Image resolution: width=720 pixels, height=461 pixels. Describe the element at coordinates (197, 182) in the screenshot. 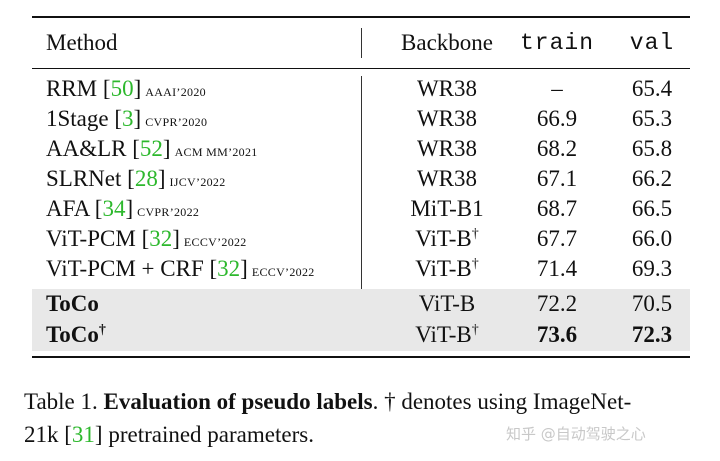

I see `venue: IJCV’2022` at that location.